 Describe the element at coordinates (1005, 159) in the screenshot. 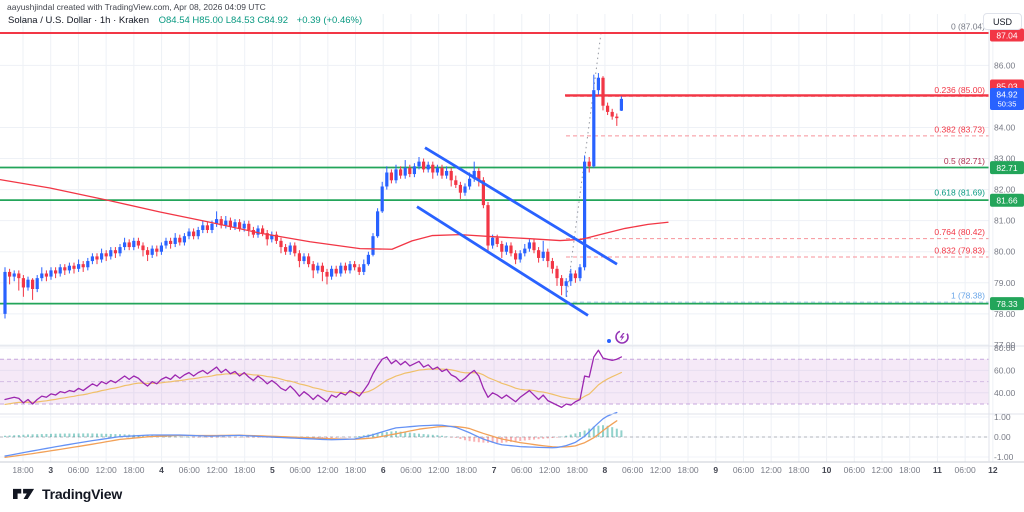

I see `svg-text: 83.00` at that location.